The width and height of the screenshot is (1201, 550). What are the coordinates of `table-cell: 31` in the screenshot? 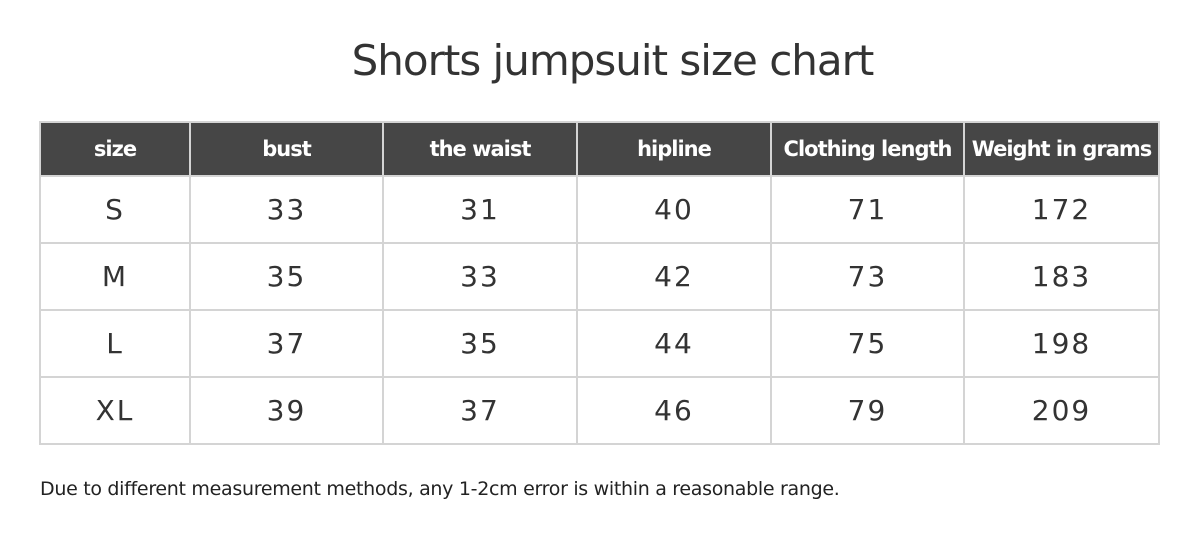 It's located at (480, 209).